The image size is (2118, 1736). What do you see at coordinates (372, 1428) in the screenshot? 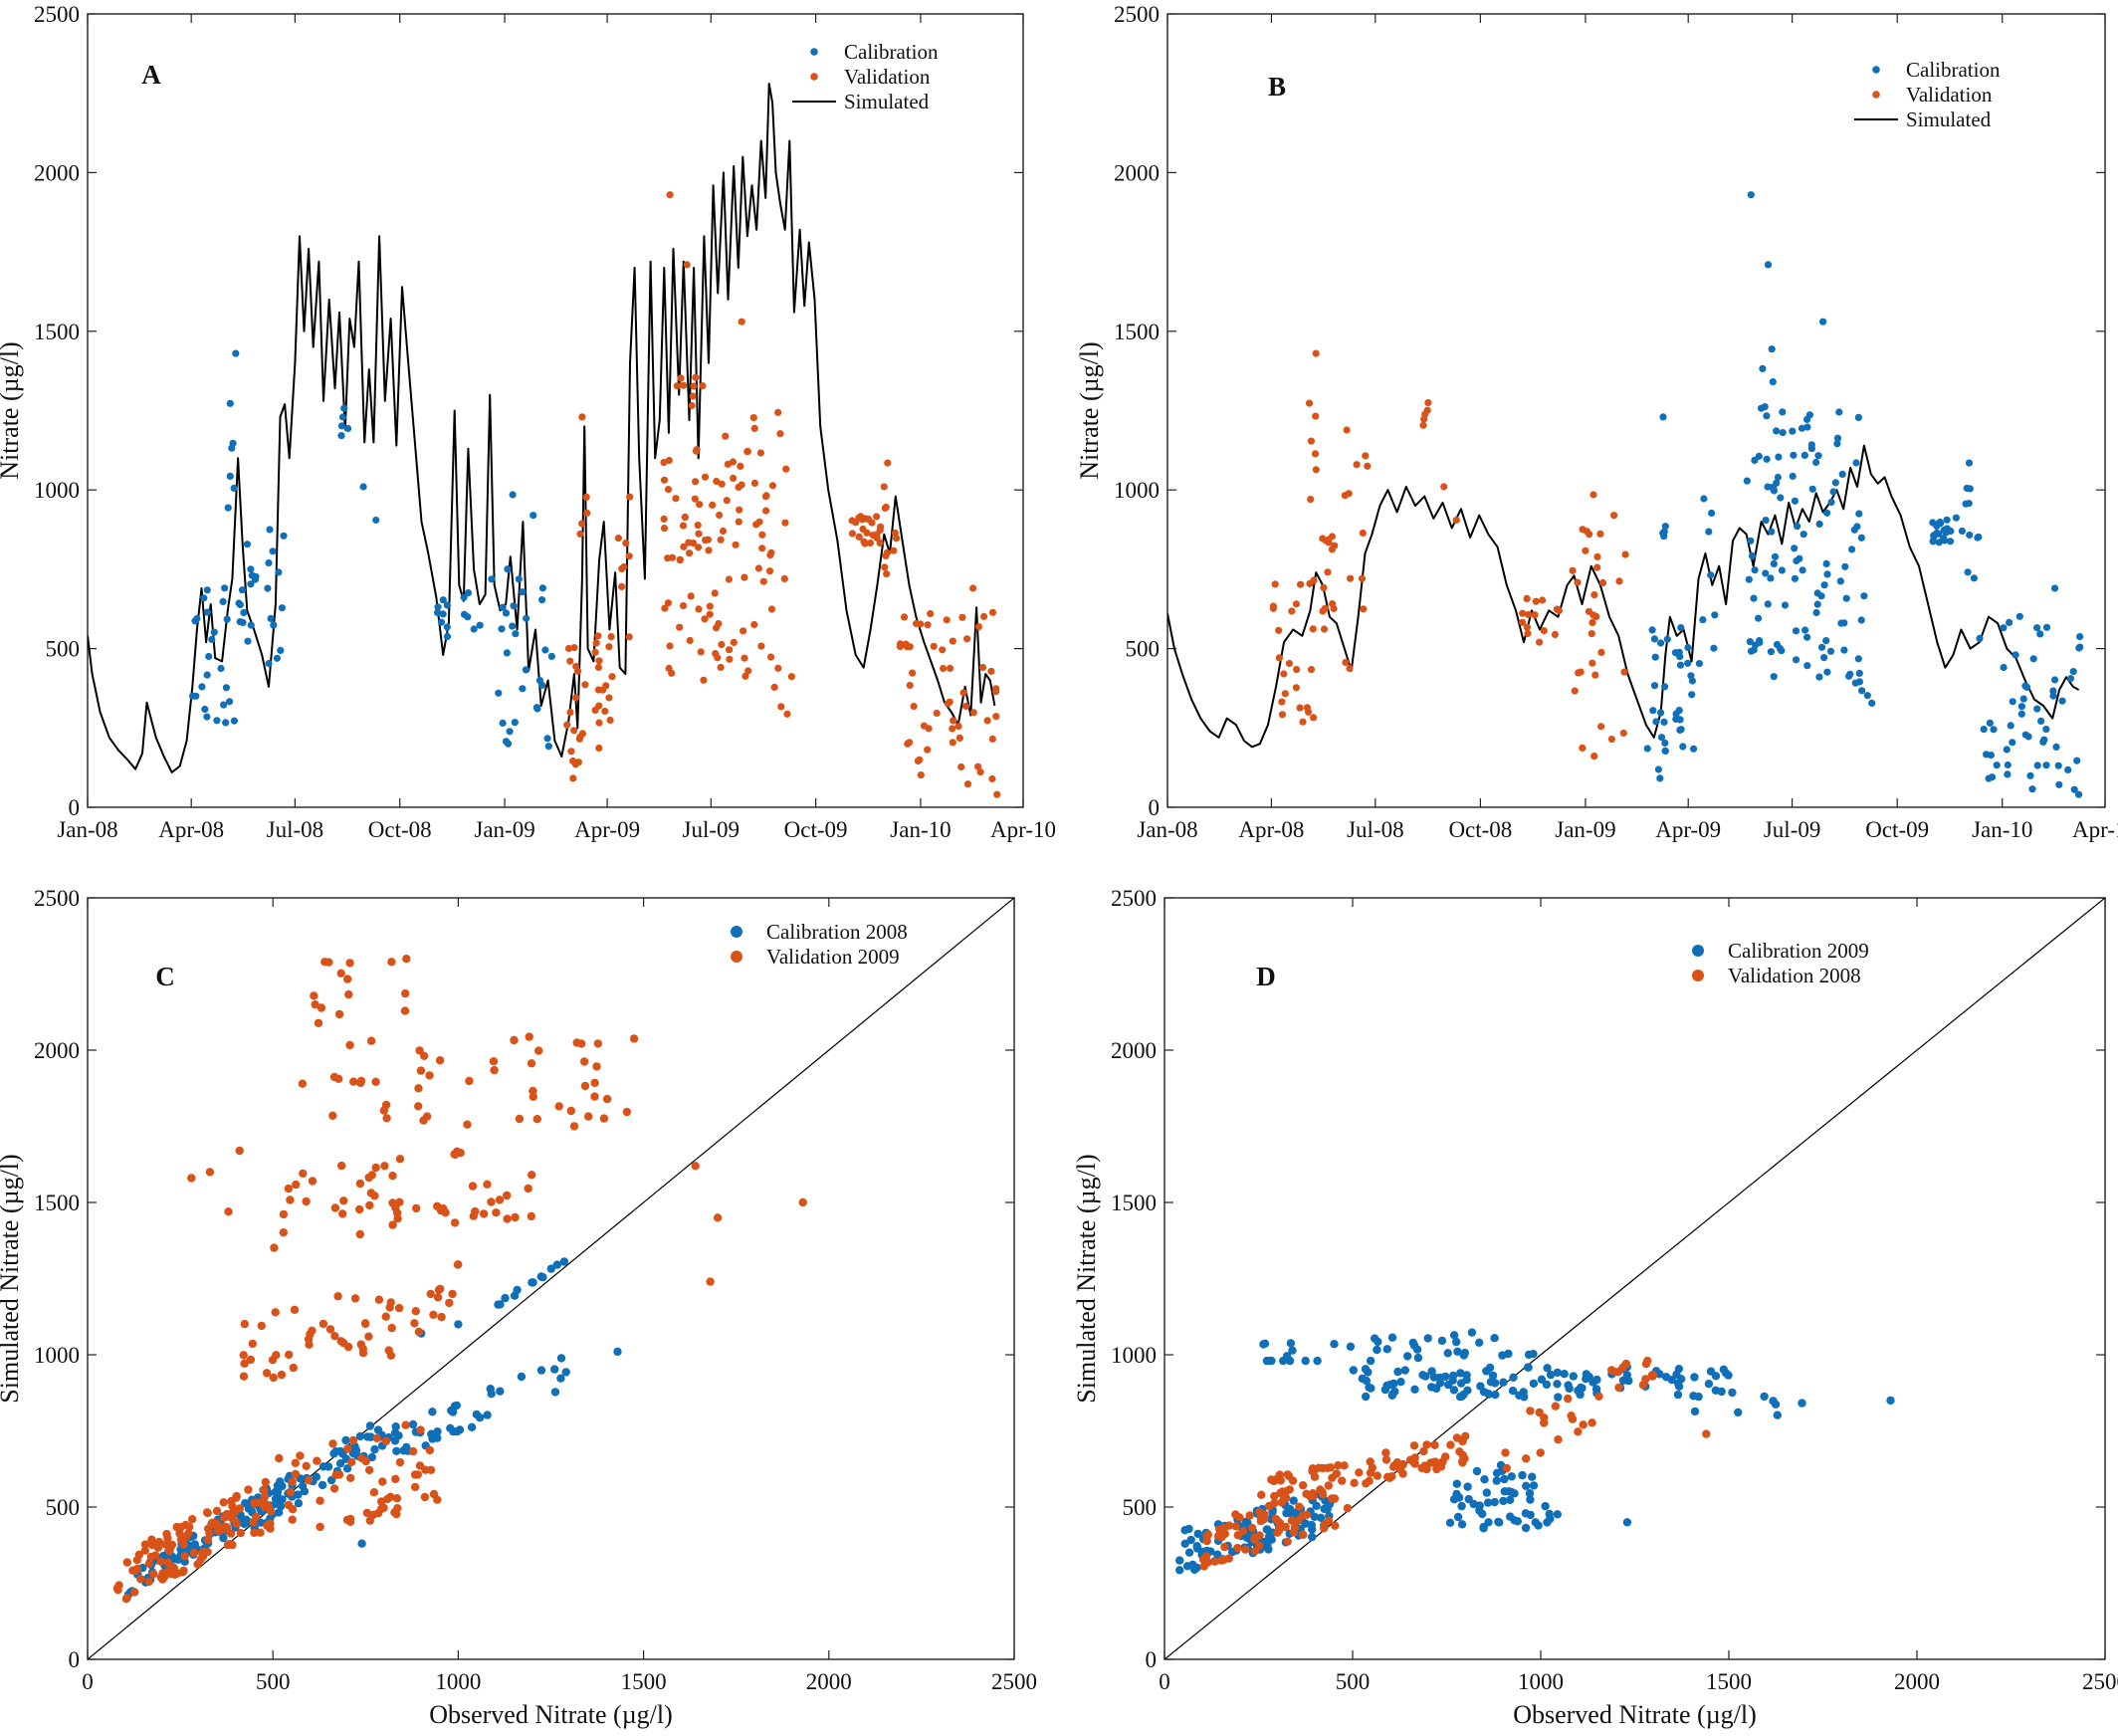
I see `series-calibration-2008` at bounding box center [372, 1428].